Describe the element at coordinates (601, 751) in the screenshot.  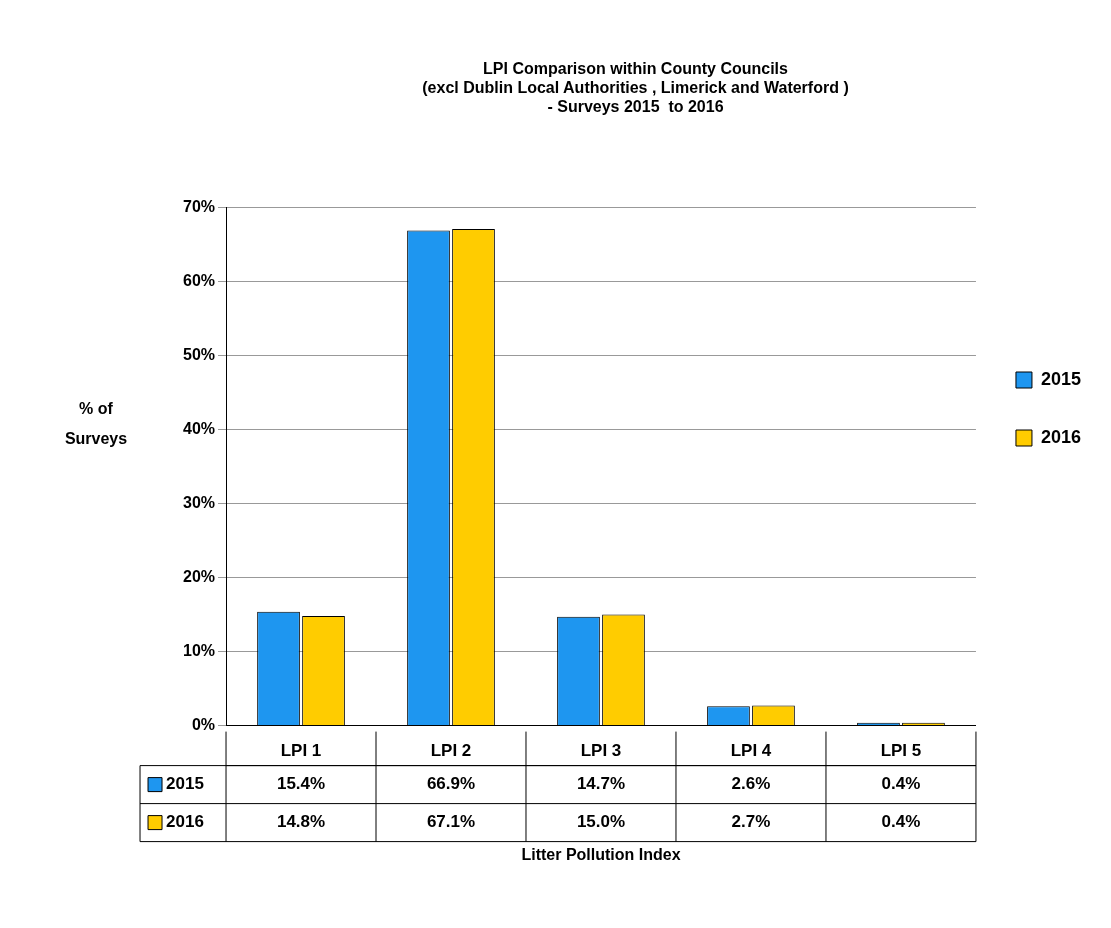
I see `x-tick-label: LPI 3` at that location.